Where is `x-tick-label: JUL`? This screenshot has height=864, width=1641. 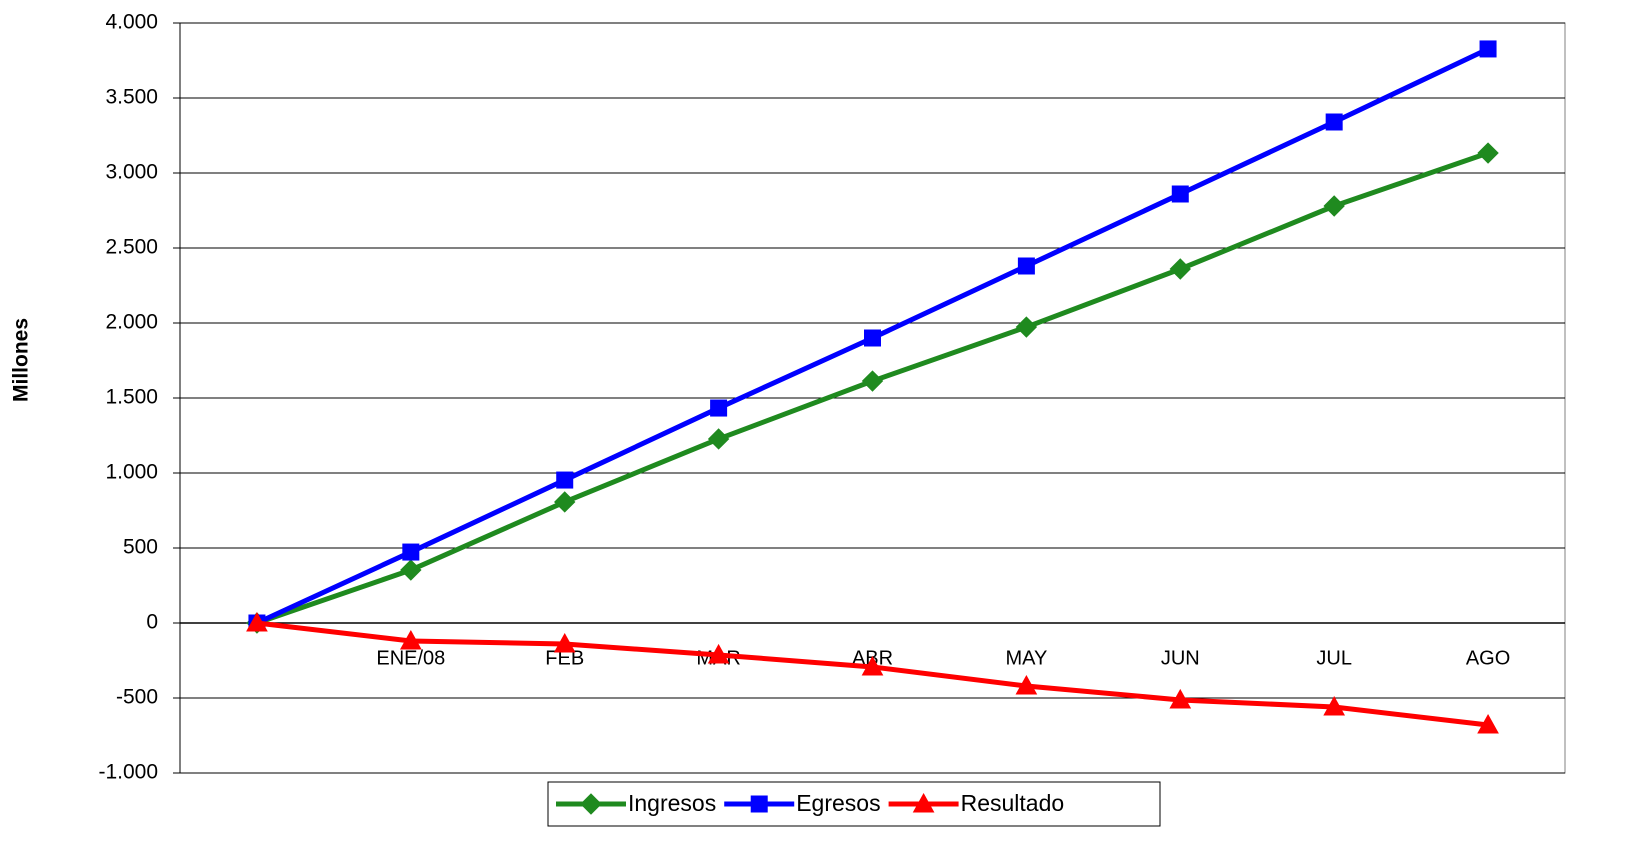 x-tick-label: JUL is located at coordinates (1334, 658).